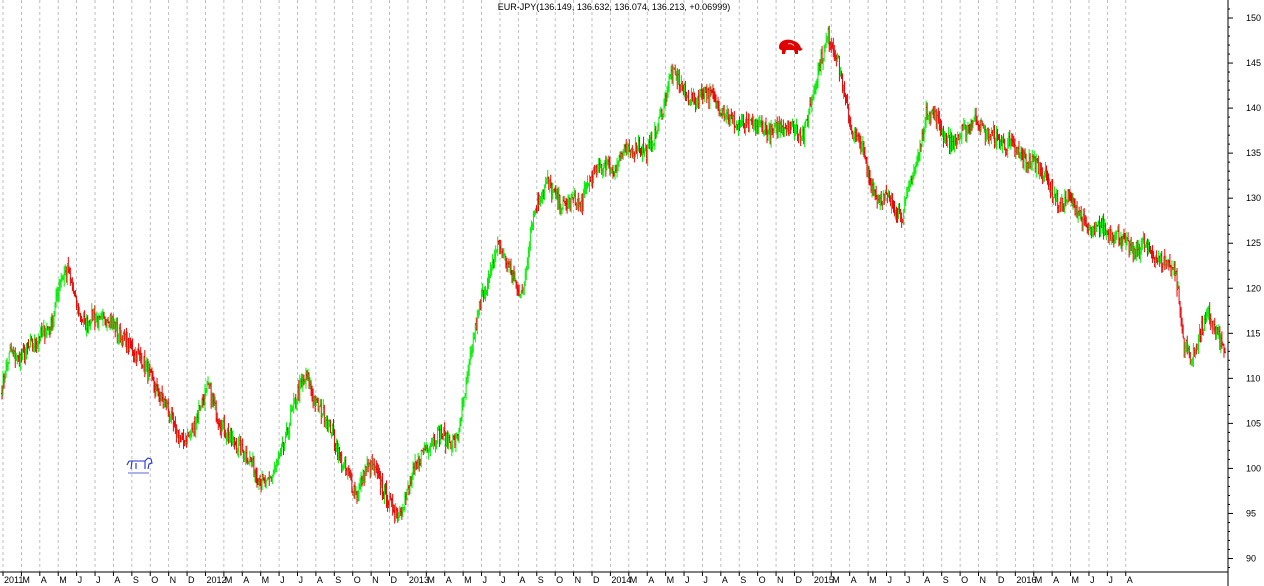 The width and height of the screenshot is (1264, 586). I want to click on price-axis-label: 150, so click(1253, 18).